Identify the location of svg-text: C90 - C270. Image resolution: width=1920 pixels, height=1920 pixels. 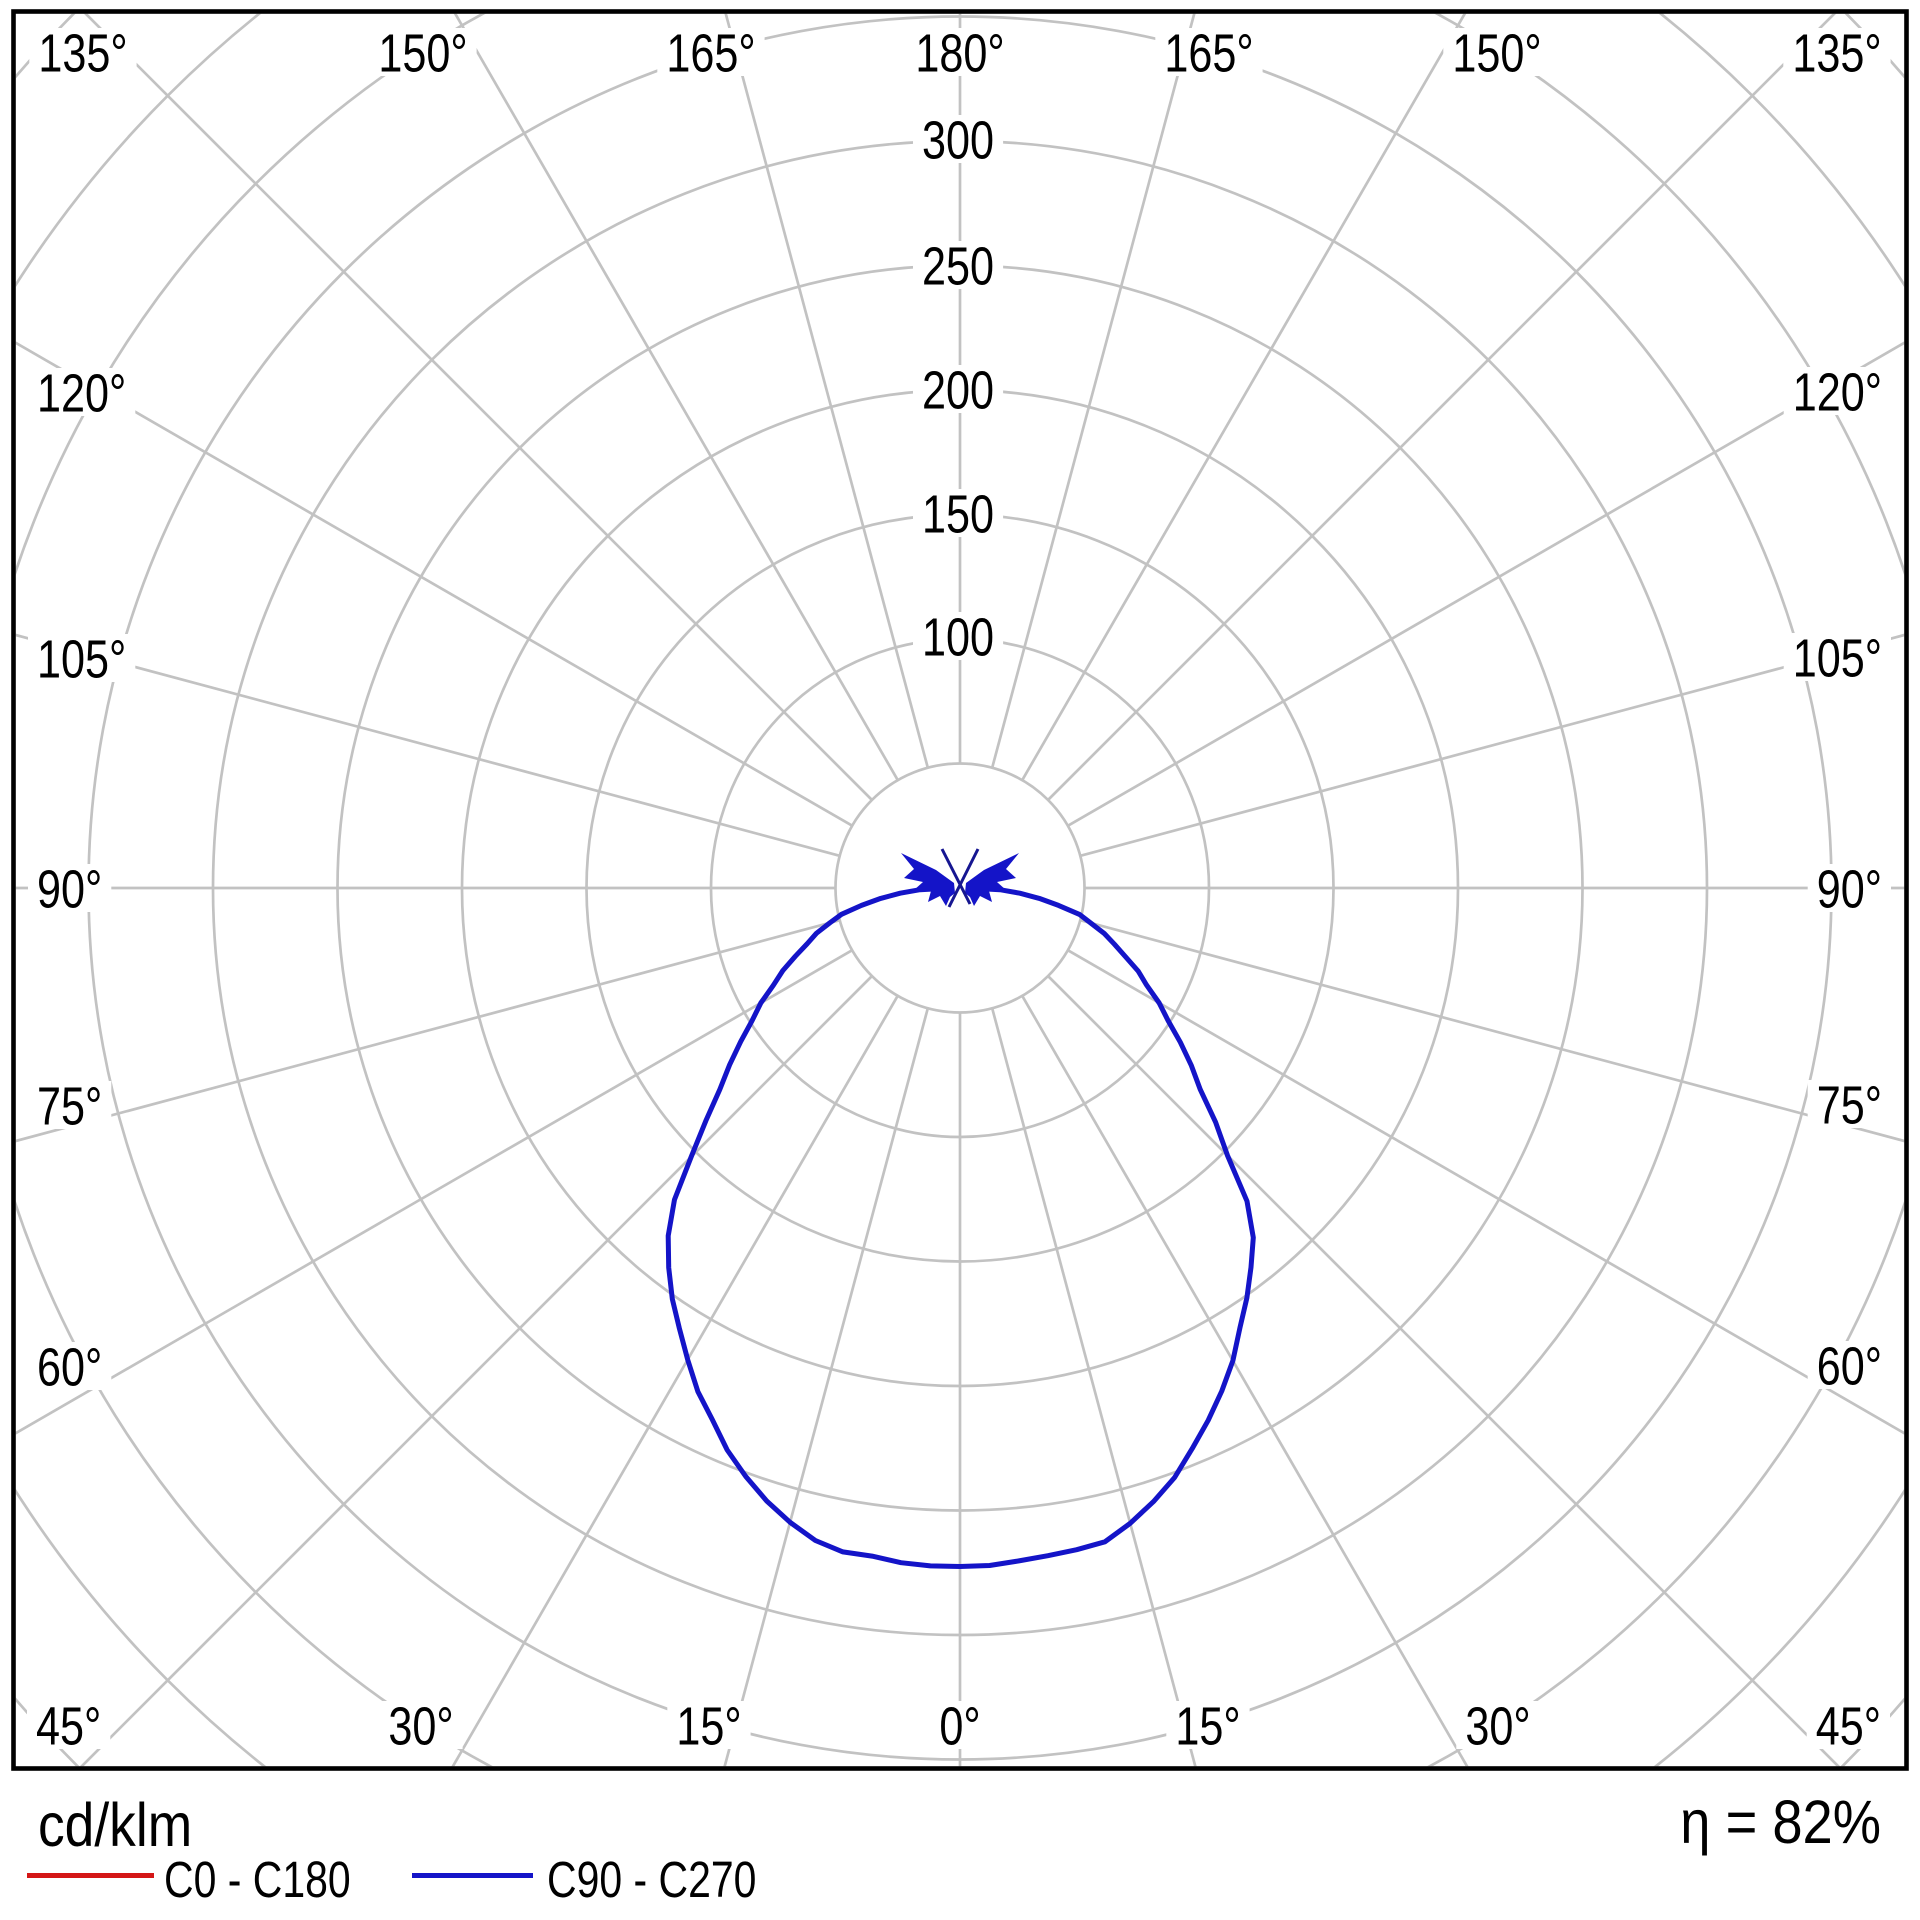
(651, 1879).